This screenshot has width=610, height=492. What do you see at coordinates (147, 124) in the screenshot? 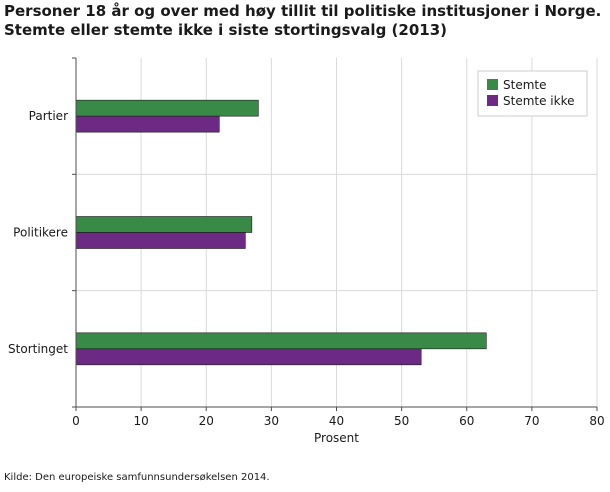
I see `bar-partier-stemte-ikke` at bounding box center [147, 124].